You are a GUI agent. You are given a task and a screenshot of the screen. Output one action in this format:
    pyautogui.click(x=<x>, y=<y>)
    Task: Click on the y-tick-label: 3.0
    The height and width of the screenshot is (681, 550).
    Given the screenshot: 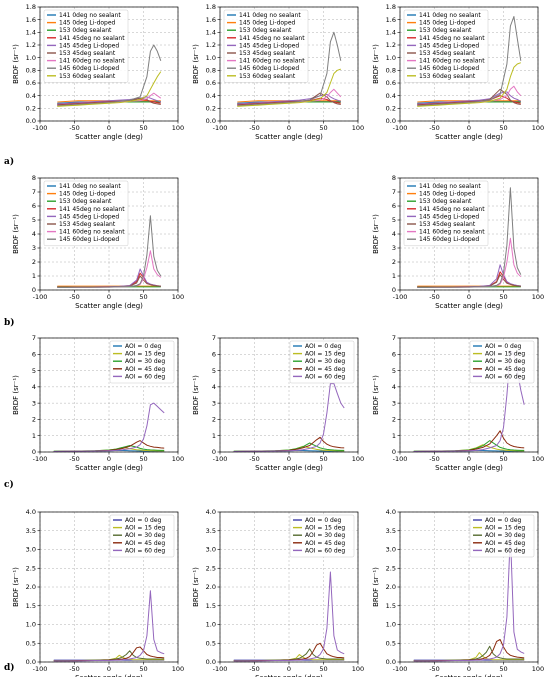 What is the action you would take?
    pyautogui.click(x=391, y=550)
    